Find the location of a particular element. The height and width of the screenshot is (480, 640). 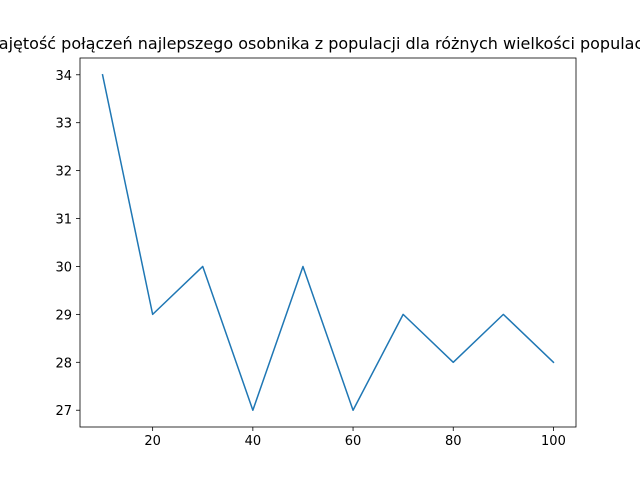

y-axis: 27 28 29 30 31 32 33 34 is located at coordinates (67, 244).